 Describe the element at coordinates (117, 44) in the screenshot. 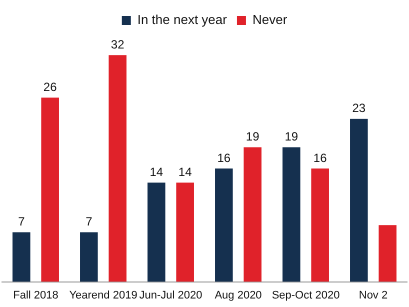

I see `data-label: 32` at that location.